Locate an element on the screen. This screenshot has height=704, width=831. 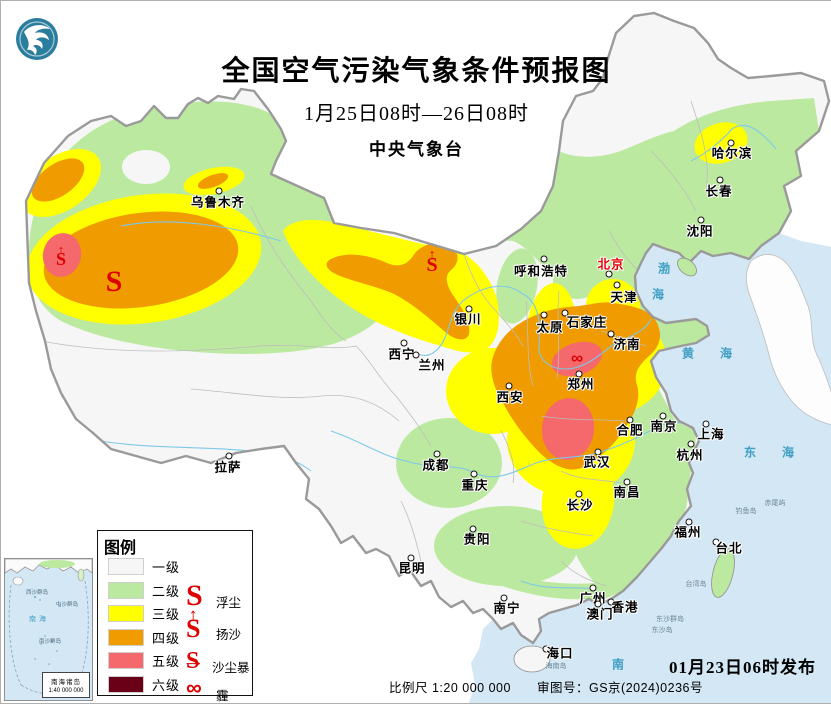
city-label-长春: 长春 is located at coordinates (719, 191).